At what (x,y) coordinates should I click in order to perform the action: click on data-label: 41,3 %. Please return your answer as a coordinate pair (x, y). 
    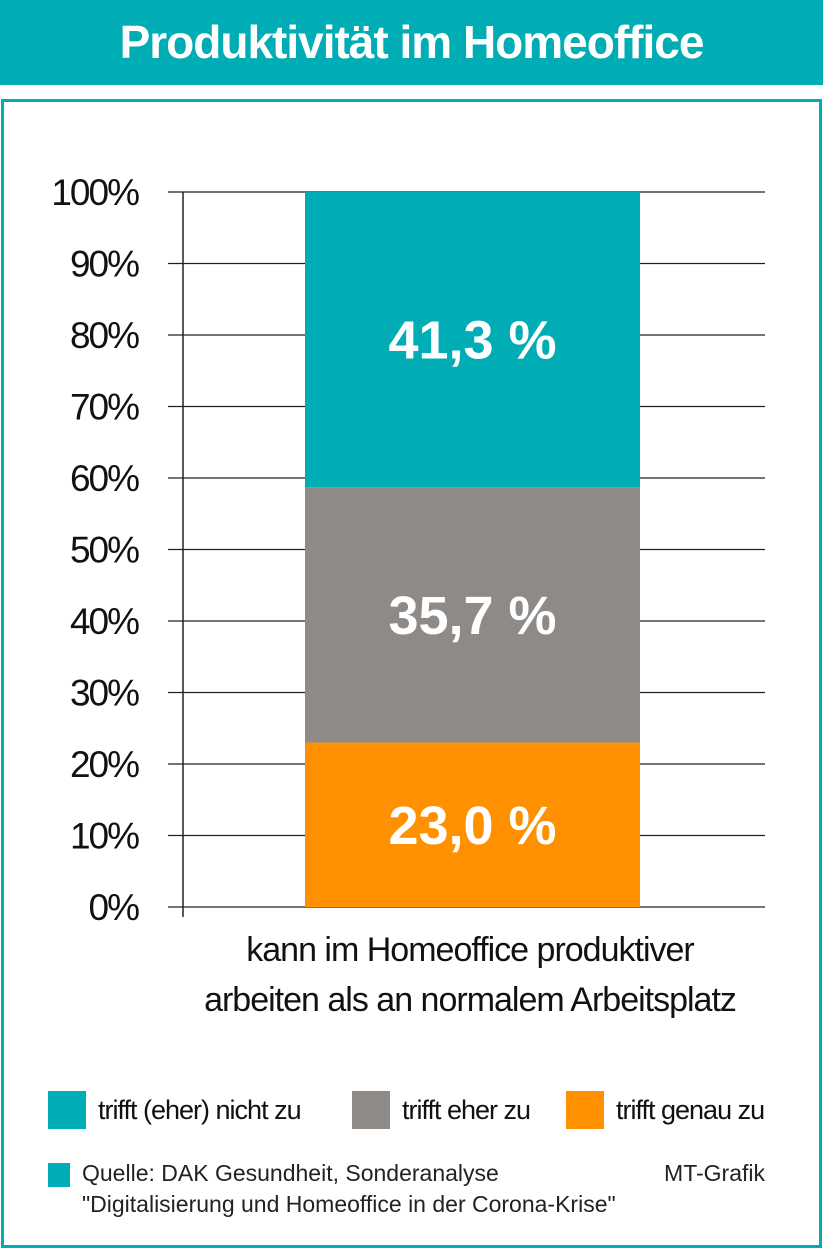
    Looking at the image, I should click on (472, 341).